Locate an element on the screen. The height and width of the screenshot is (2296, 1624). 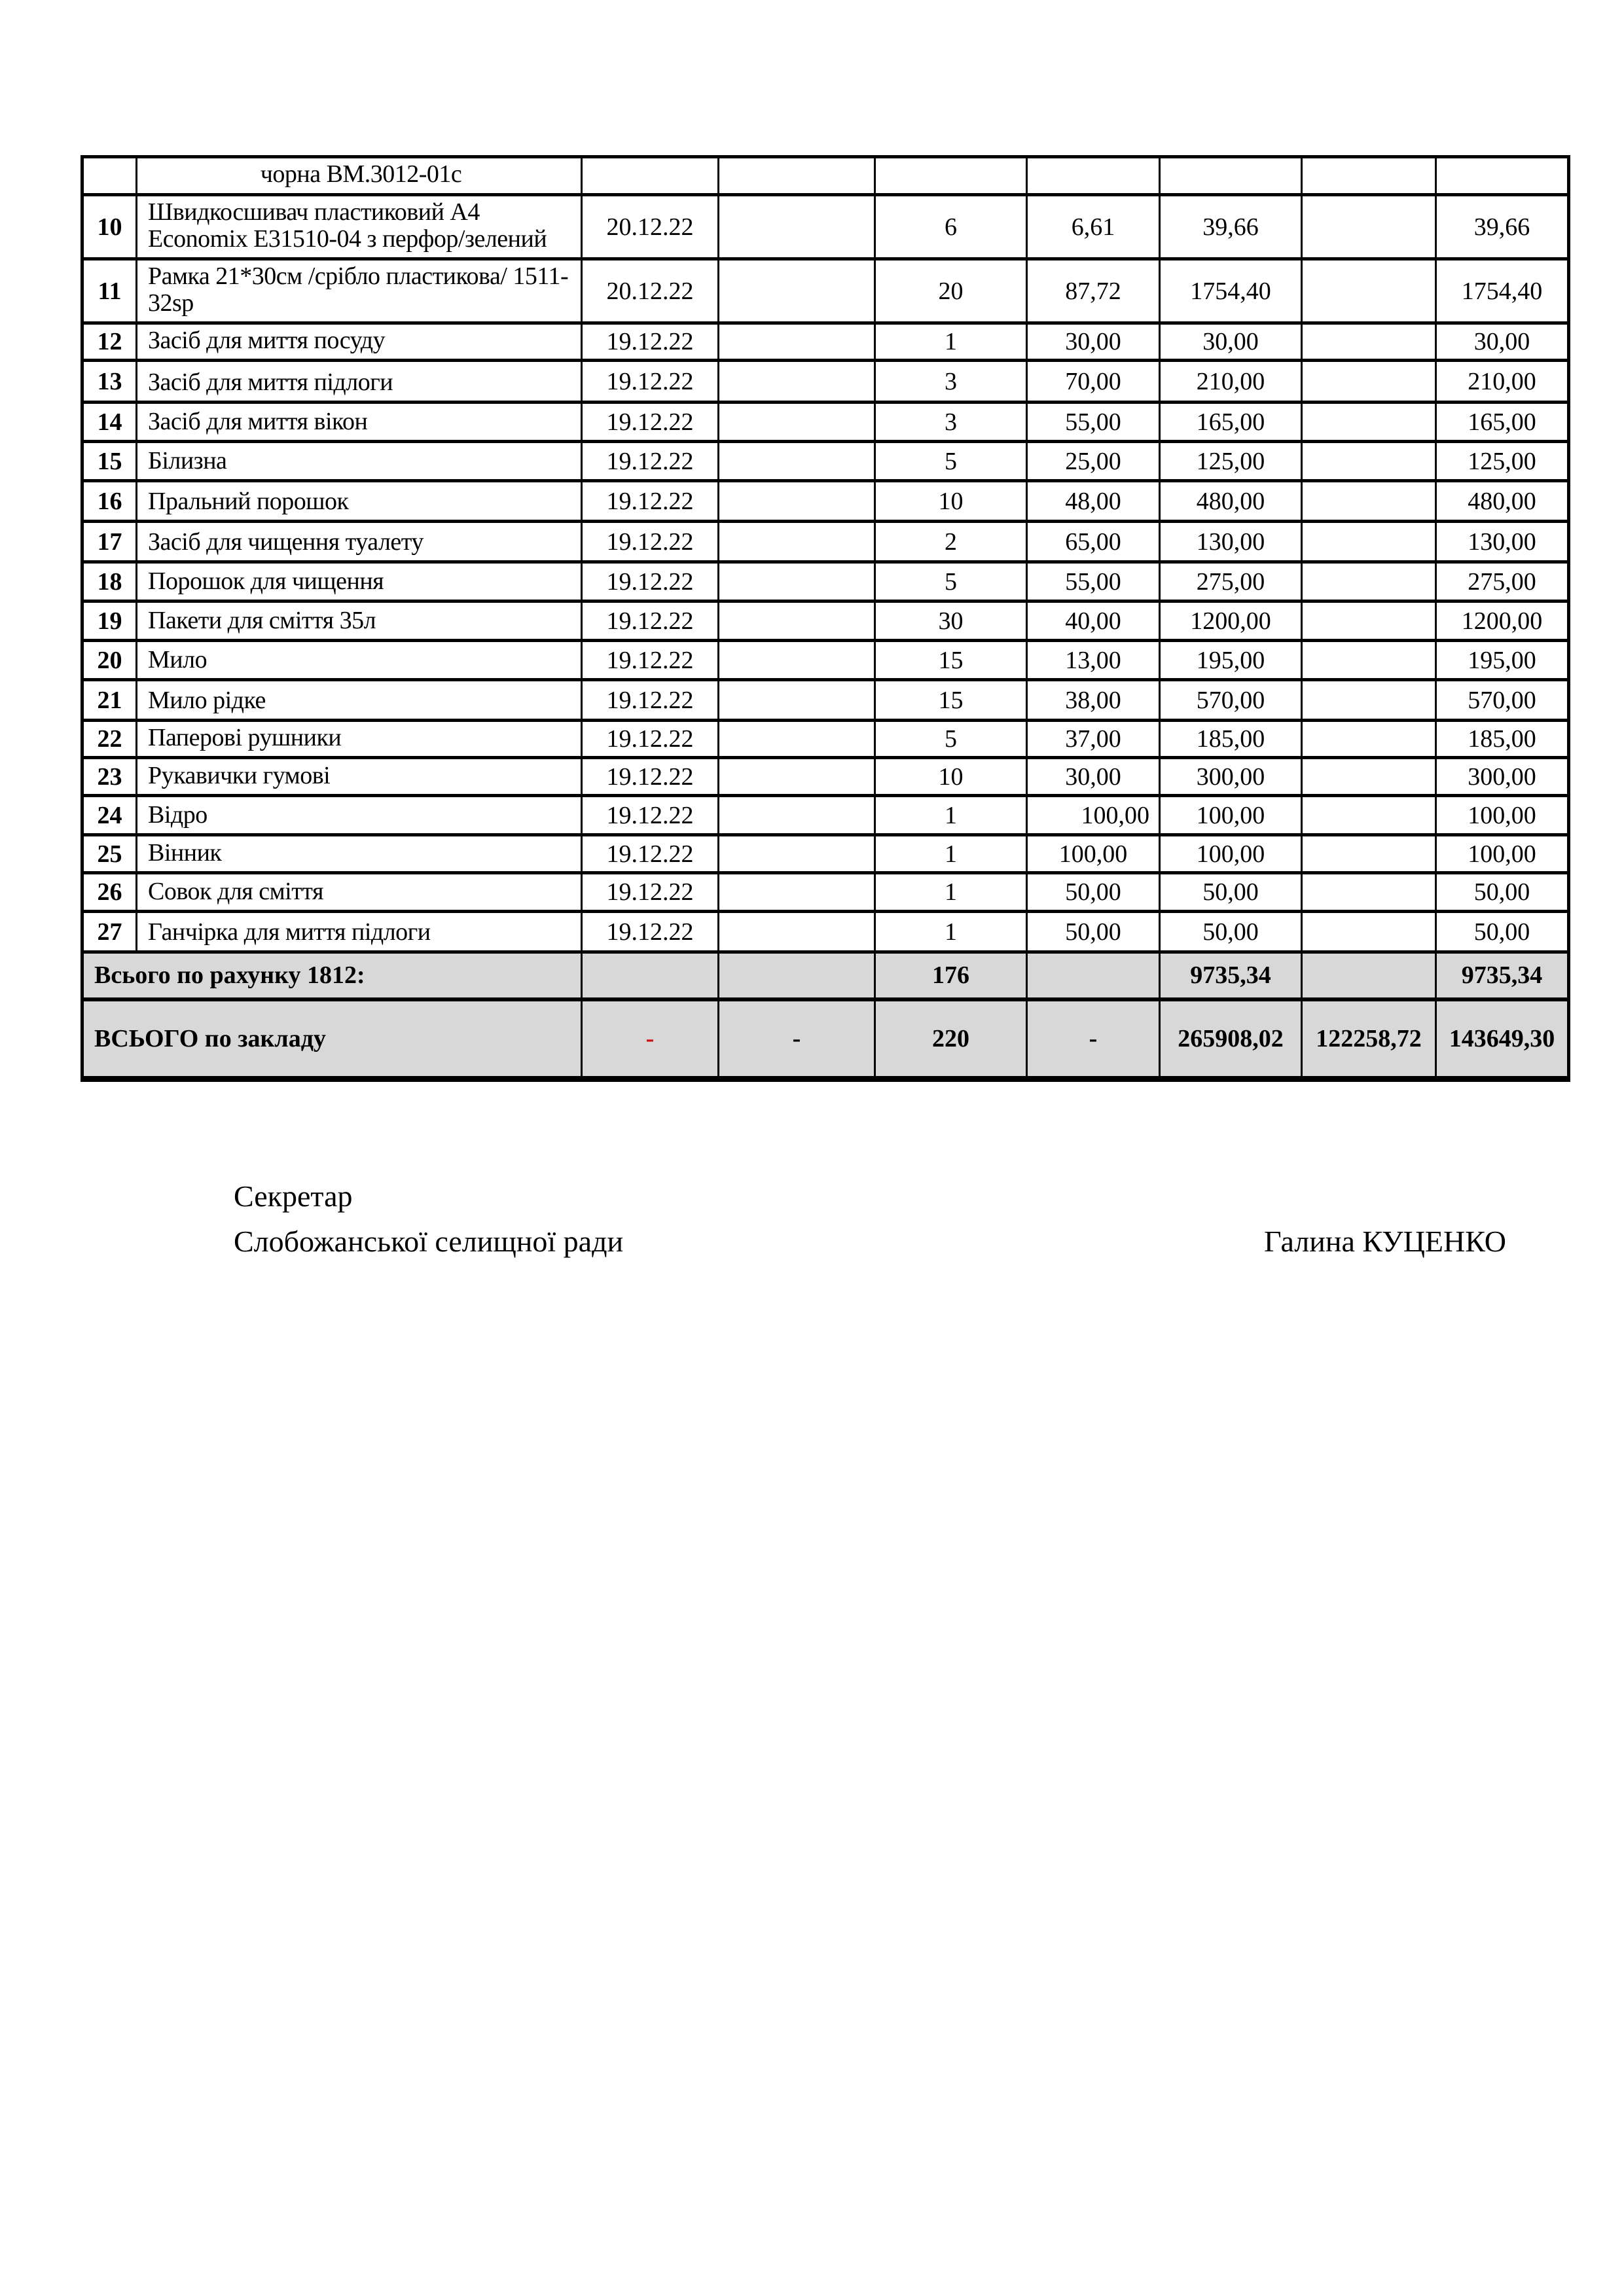
table-row-partial: чорна ВМ.3012-01с is located at coordinates (825, 175).